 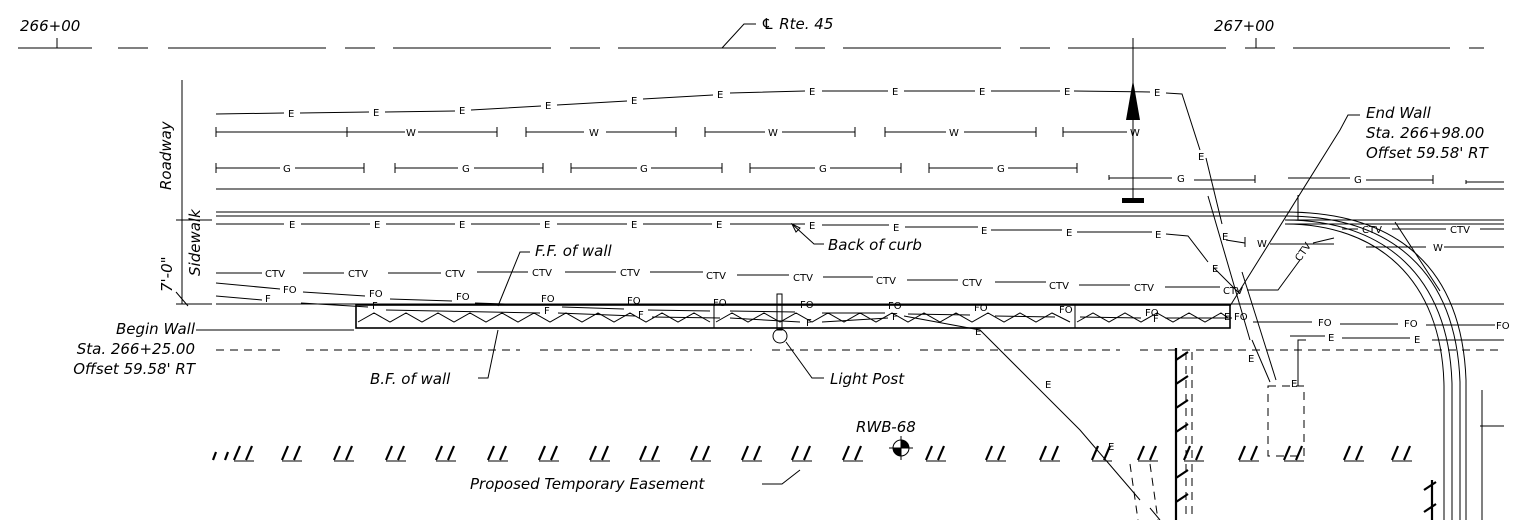 I want to click on easement-label: Proposed Temporary Easement, so click(x=588, y=484).